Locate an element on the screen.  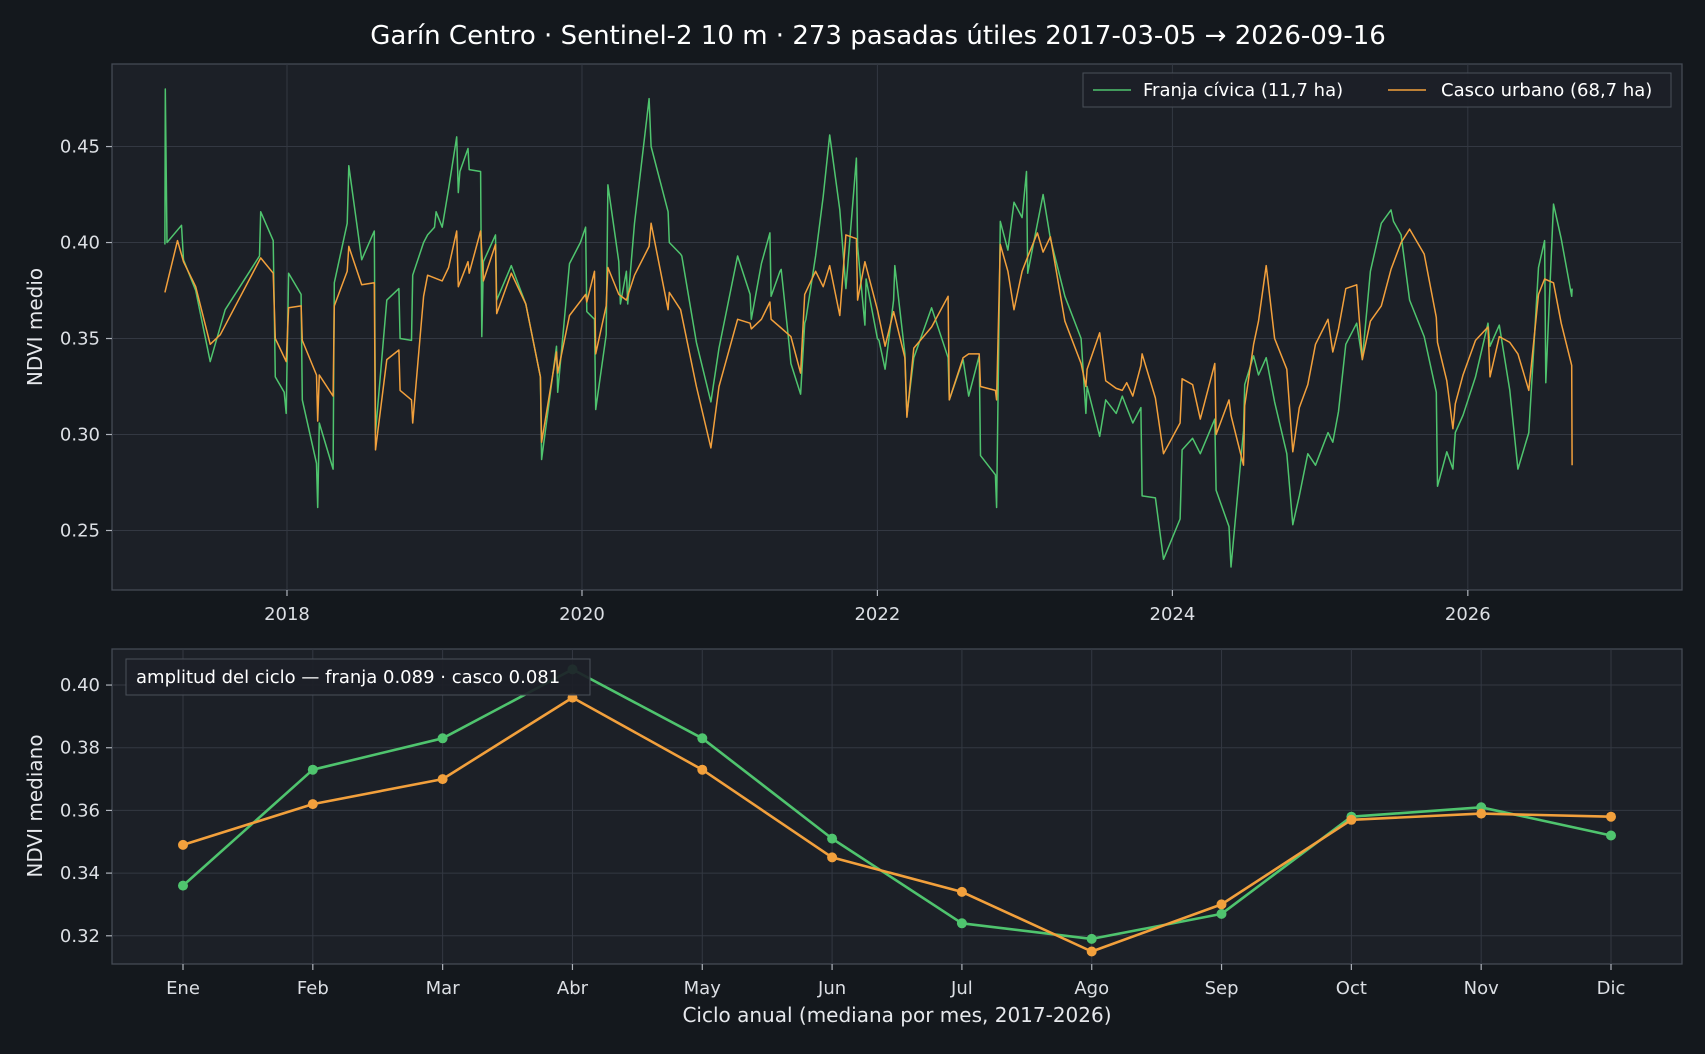
y-tick-label: 0.35 is located at coordinates (80, 339).